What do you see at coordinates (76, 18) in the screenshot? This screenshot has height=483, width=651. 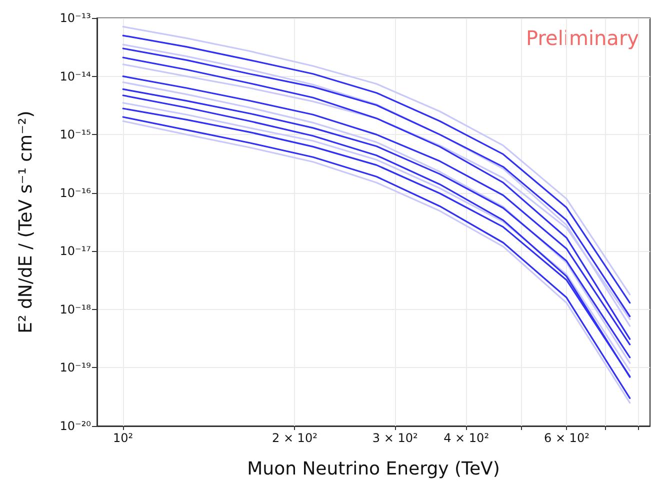 I see `y-tick-label: 10⁻¹³` at bounding box center [76, 18].